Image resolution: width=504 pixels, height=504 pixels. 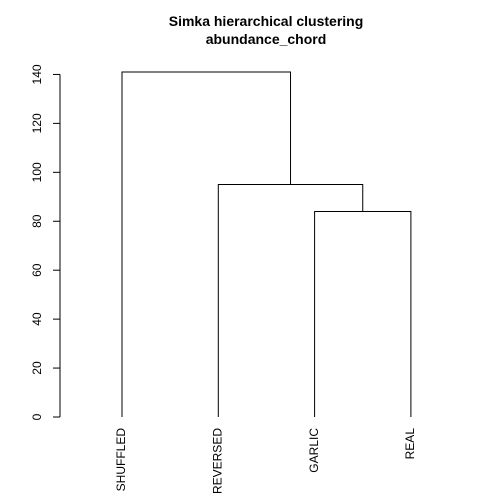 I want to click on chart-subtitle: abundance_chord, so click(x=266, y=39).